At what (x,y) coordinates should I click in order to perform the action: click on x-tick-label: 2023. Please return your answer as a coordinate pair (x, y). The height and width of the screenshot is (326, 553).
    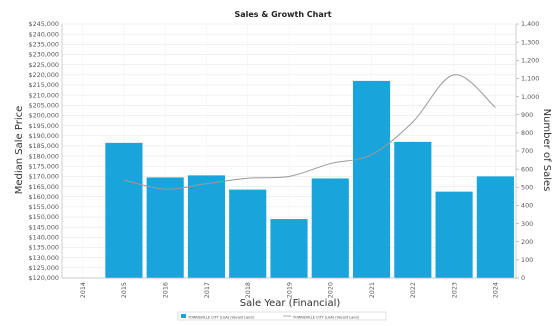
    Looking at the image, I should click on (454, 290).